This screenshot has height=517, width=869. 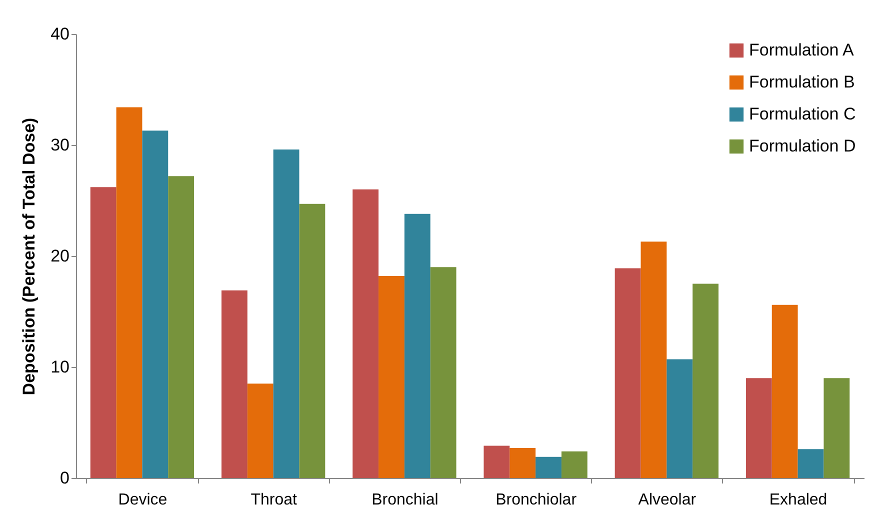 What do you see at coordinates (60, 256) in the screenshot?
I see `y-tick-label: 20` at bounding box center [60, 256].